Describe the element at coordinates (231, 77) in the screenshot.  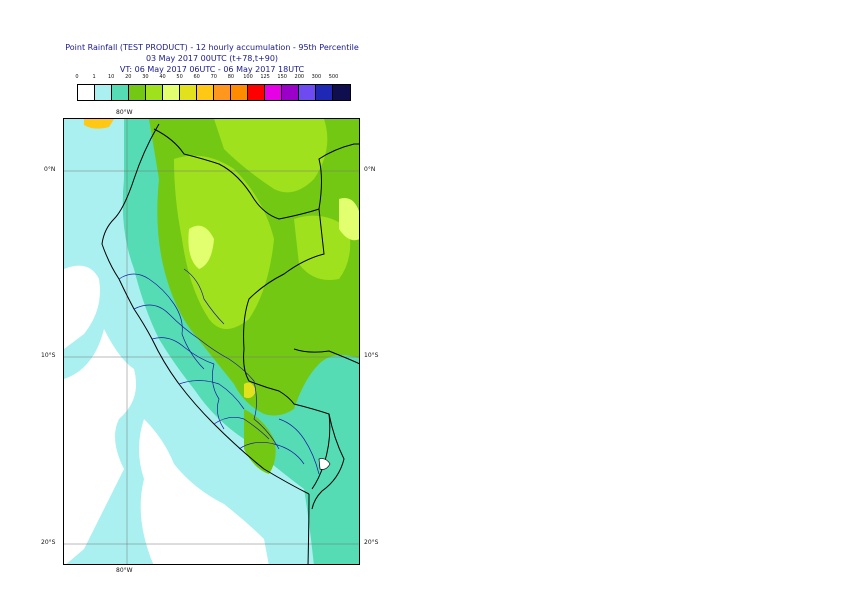
I see `legend-threshold-label: 80` at that location.